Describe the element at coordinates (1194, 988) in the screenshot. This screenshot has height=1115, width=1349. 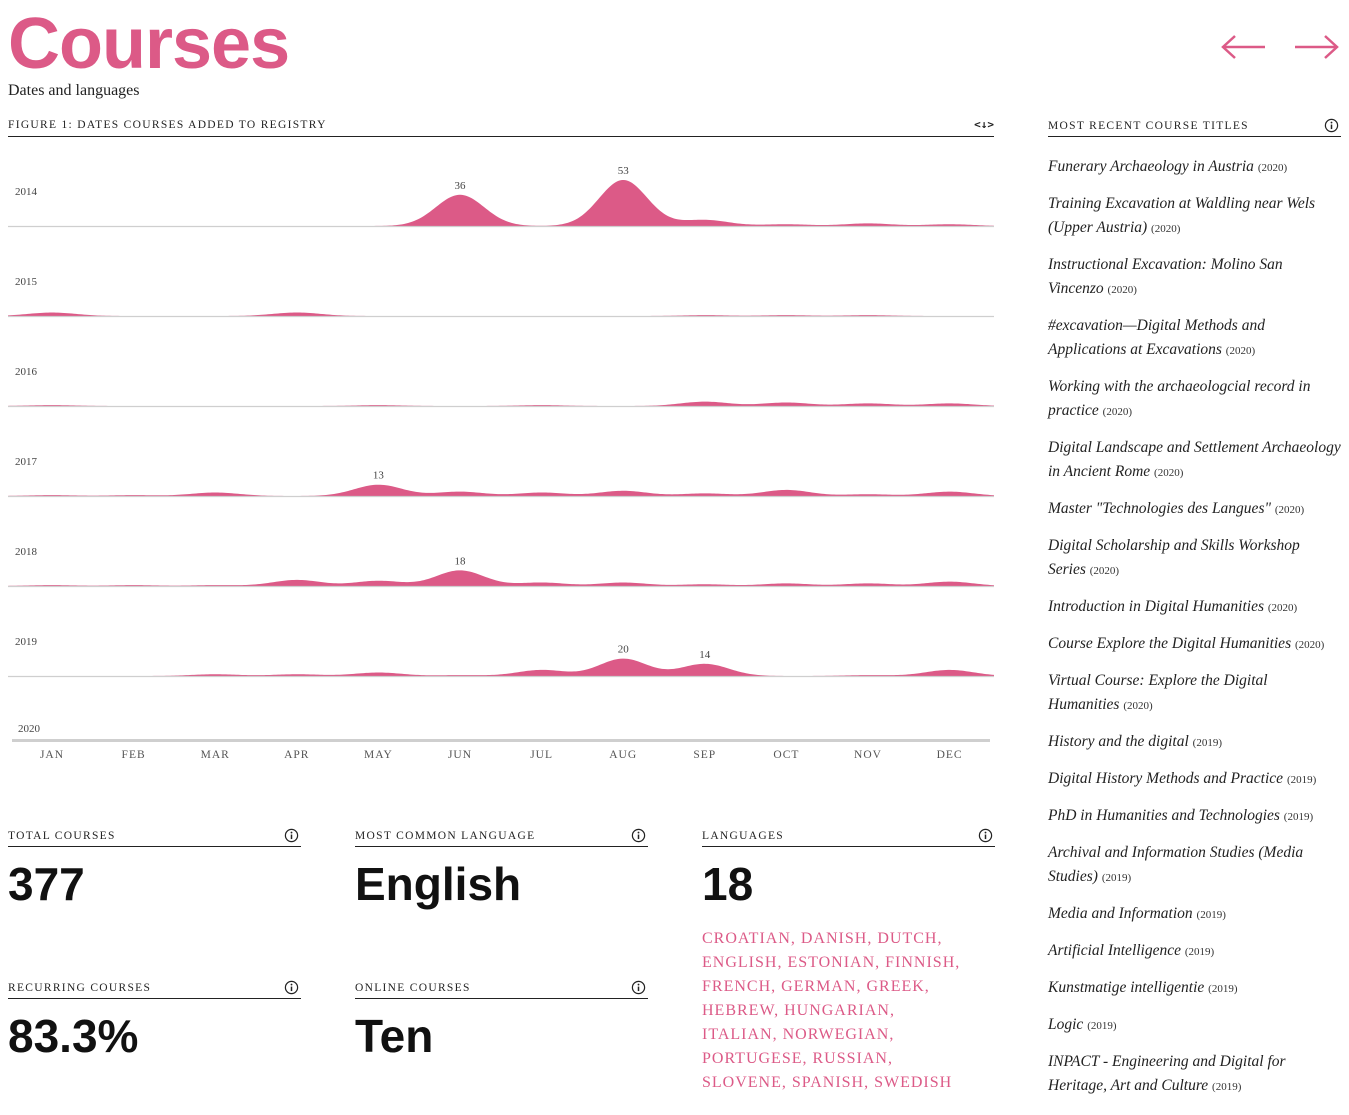
I see `course-title-item: Kunstmatige intelligentie (2019)` at that location.